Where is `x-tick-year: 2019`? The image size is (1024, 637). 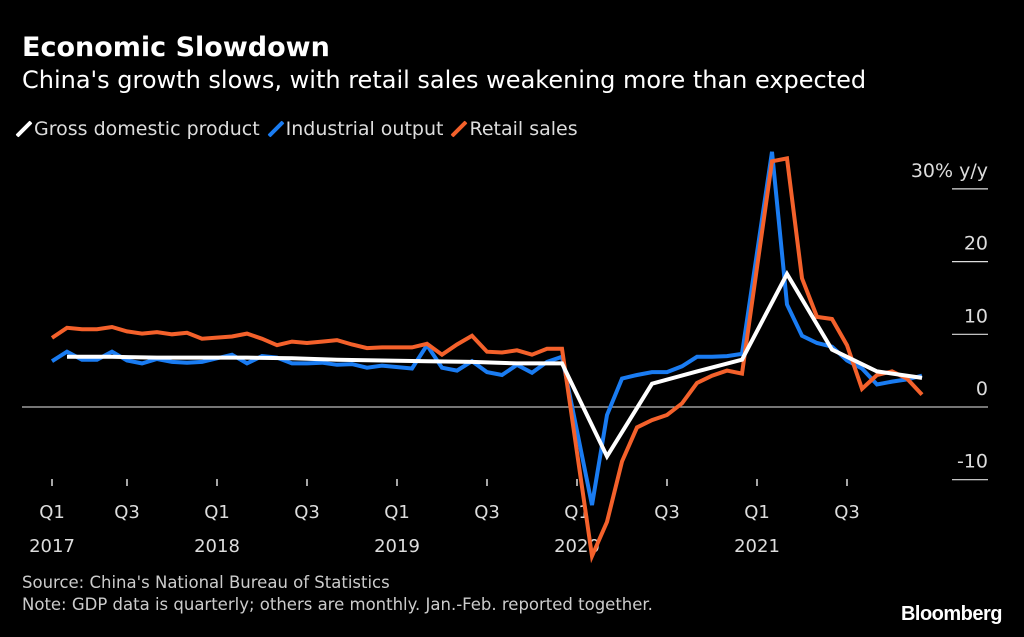
x-tick-year: 2019 is located at coordinates (397, 546).